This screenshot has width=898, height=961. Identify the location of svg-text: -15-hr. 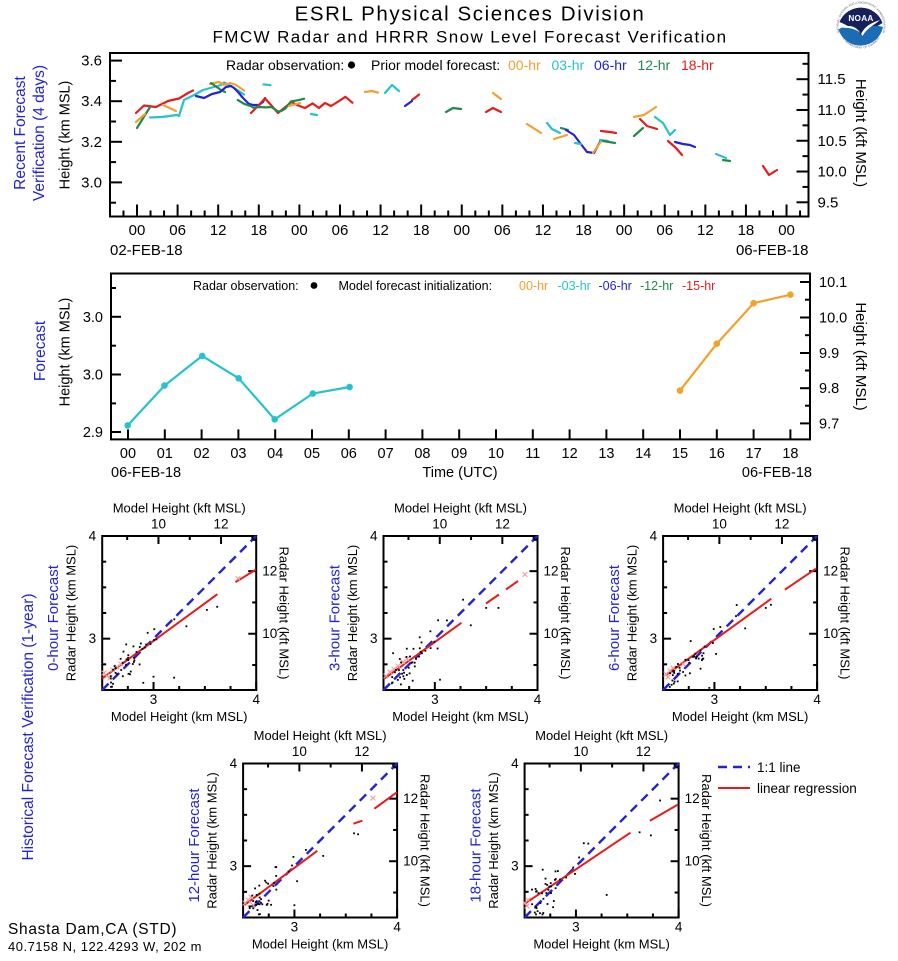
(698, 286).